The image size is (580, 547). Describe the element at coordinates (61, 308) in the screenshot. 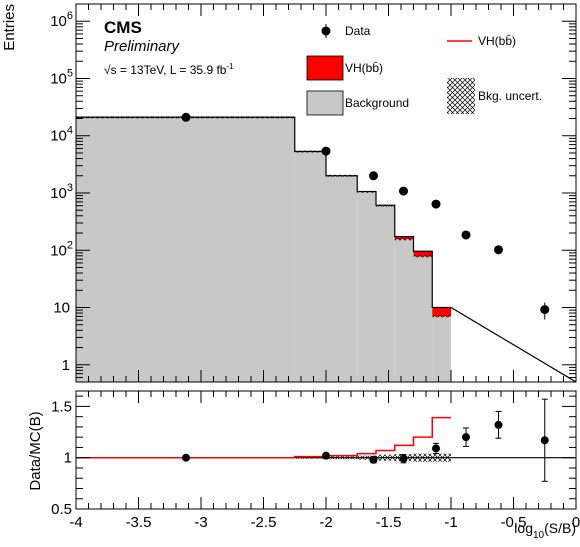

I see `y-tick-label: 10` at that location.